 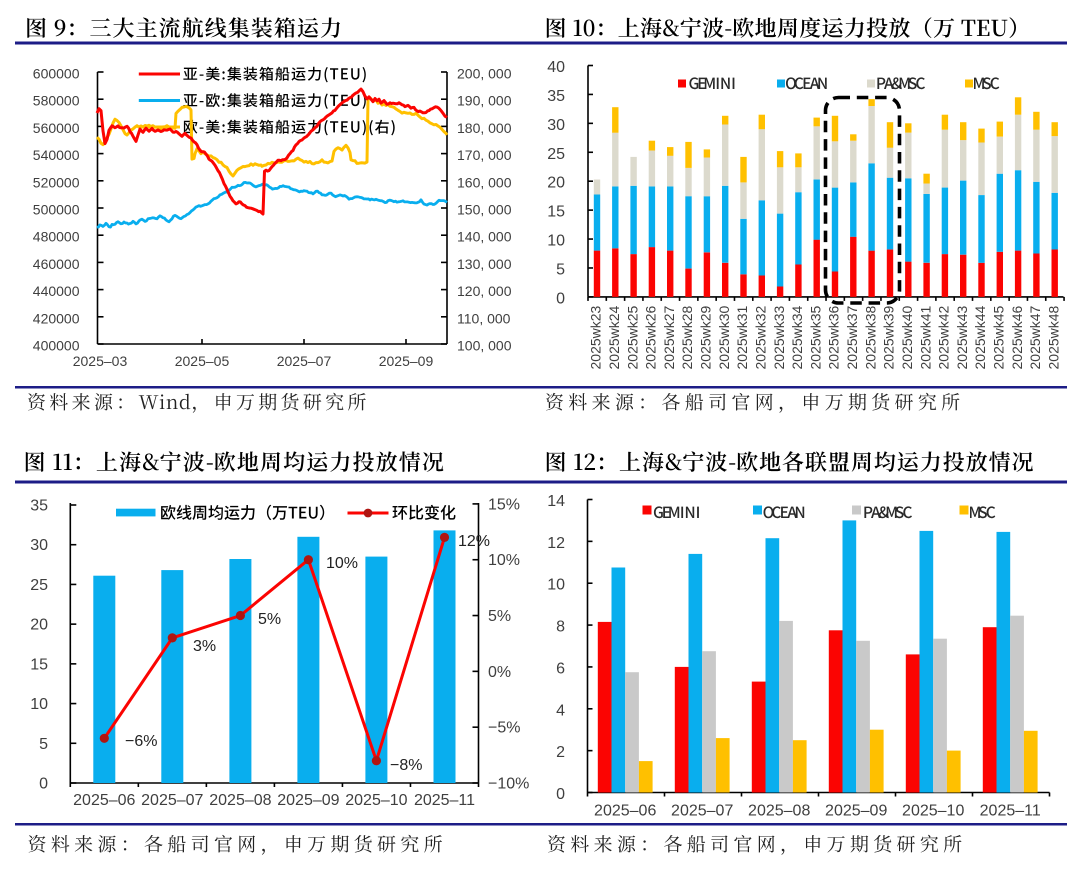 What do you see at coordinates (484, 210) in the screenshot?
I see `svg-text: 150, 000` at bounding box center [484, 210].